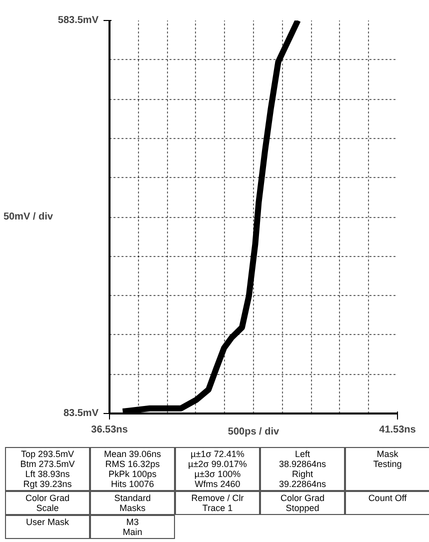  I want to click on text: M3 Main, so click(132, 527).